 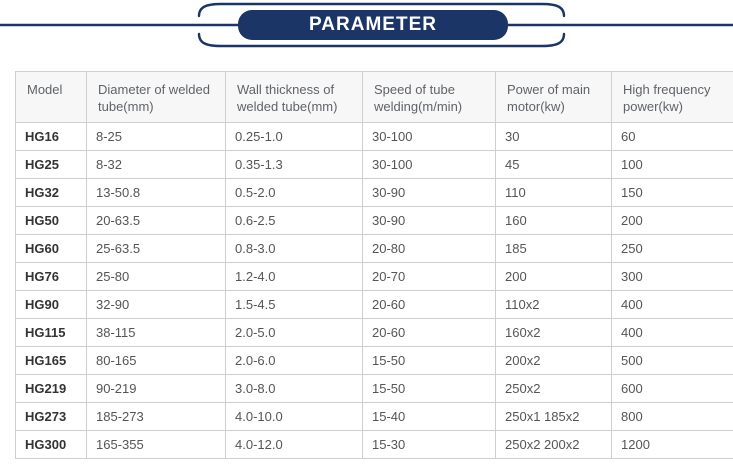 I want to click on value-cell: 800, so click(x=672, y=416).